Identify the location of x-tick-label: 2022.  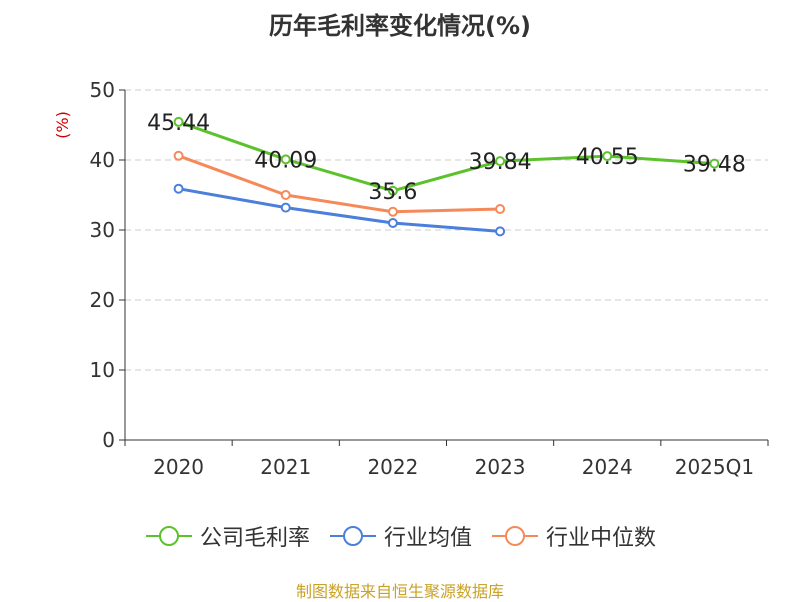
(392, 467).